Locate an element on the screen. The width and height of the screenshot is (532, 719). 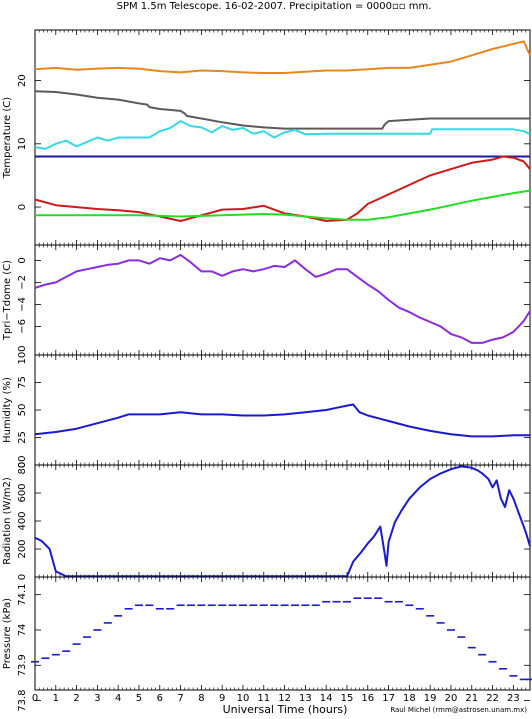
x-tick-label: 23 is located at coordinates (513, 698).